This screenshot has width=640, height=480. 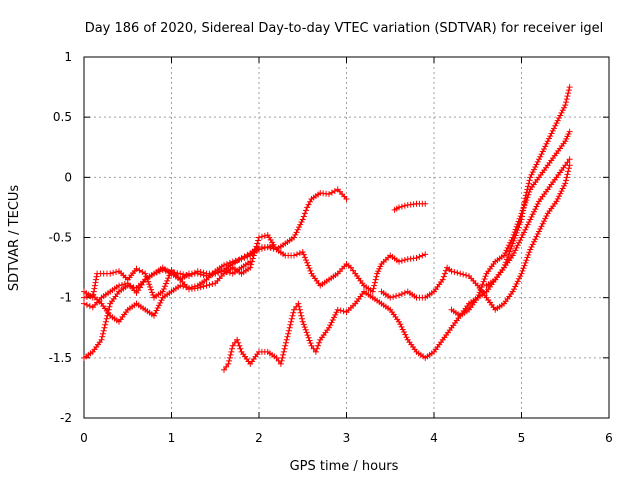 I want to click on y-tick-label: 0, so click(x=68, y=177).